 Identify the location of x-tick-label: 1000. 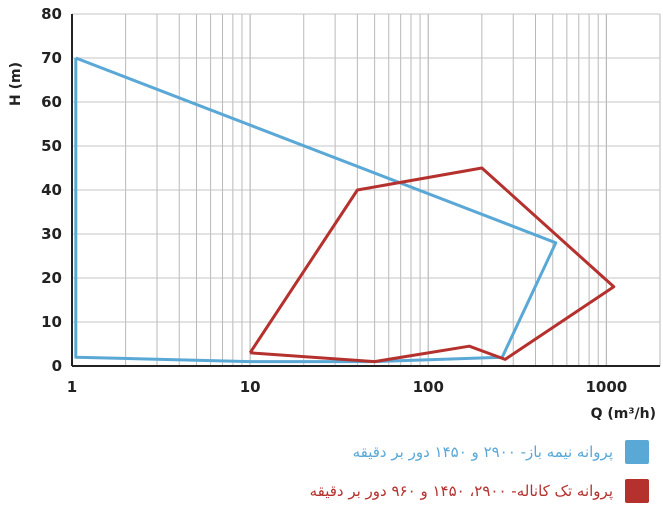
(607, 387).